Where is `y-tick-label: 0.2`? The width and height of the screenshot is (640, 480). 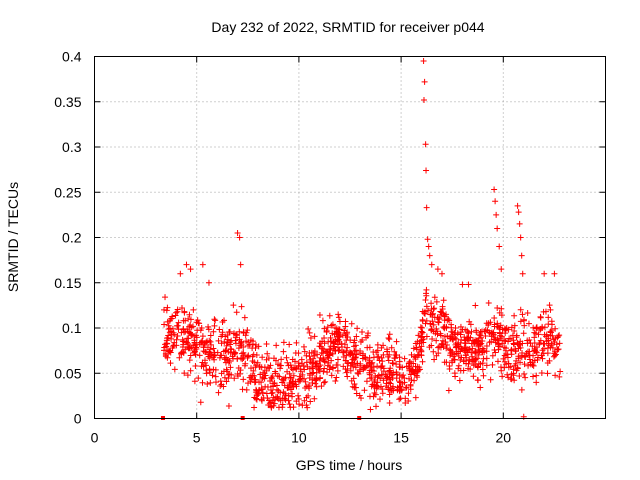
y-tick-label: 0.2 is located at coordinates (72, 238).